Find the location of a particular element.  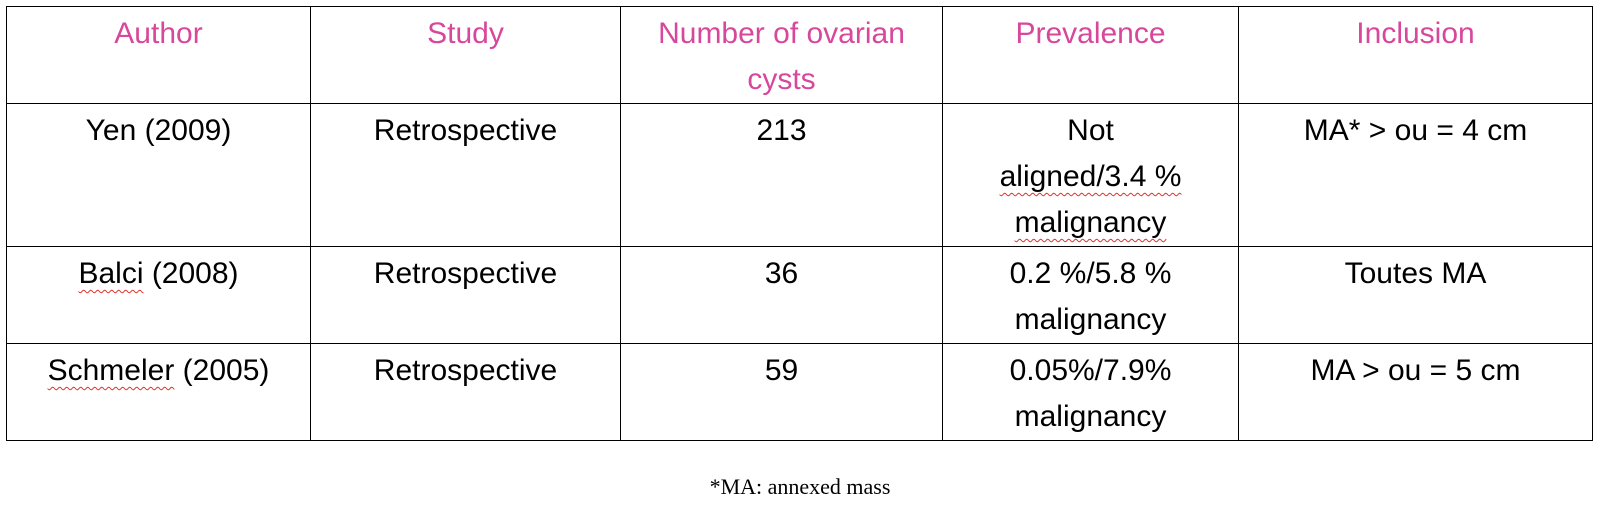

cell-cysts: 213 is located at coordinates (781, 175).